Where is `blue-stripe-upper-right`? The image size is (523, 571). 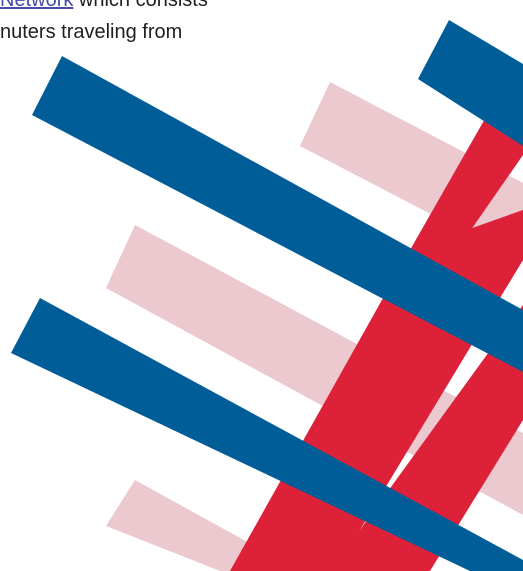 blue-stripe-upper-right is located at coordinates (470, 83).